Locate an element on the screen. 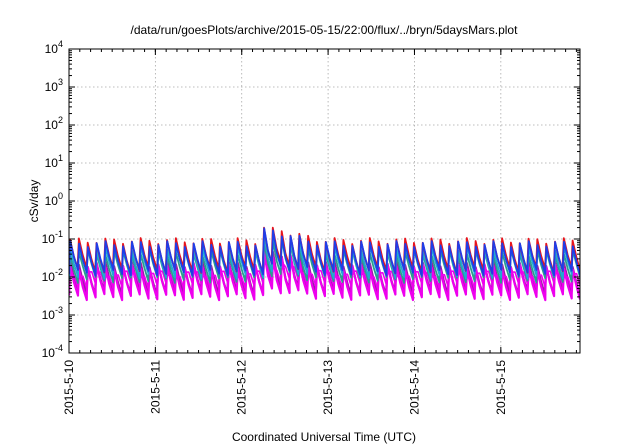 The image size is (640, 448). y-tick-label: 10⁻⁴ is located at coordinates (52, 351).